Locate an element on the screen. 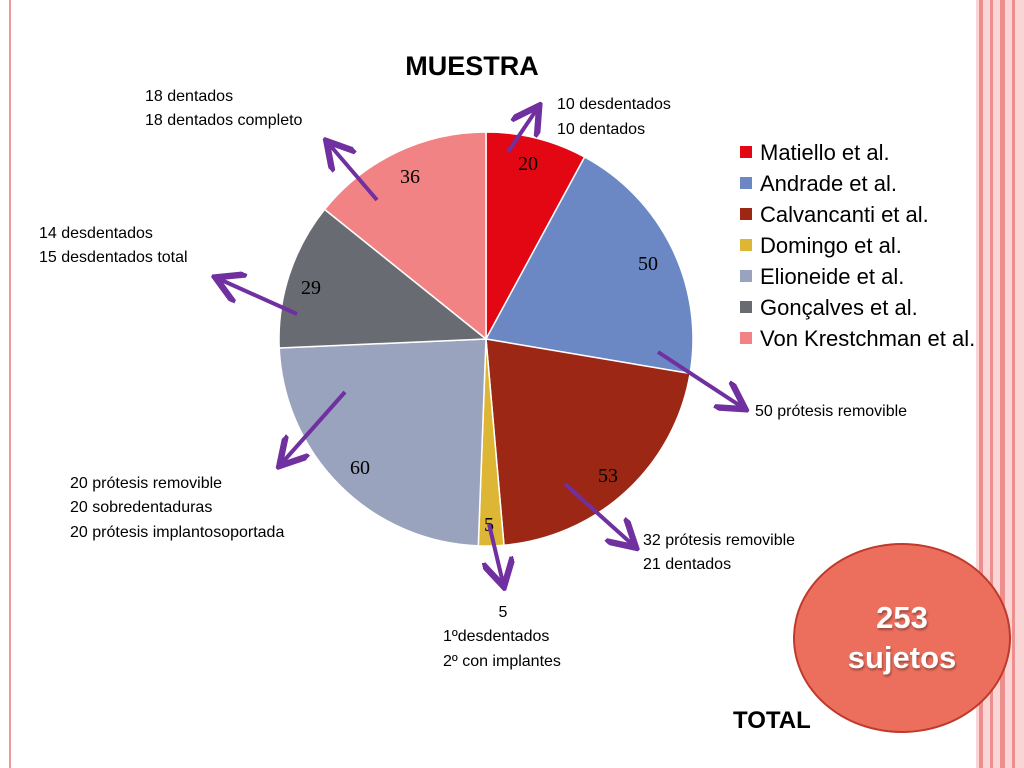 The image size is (1024, 768). annotation-text-4-1: 5 is located at coordinates (503, 612).